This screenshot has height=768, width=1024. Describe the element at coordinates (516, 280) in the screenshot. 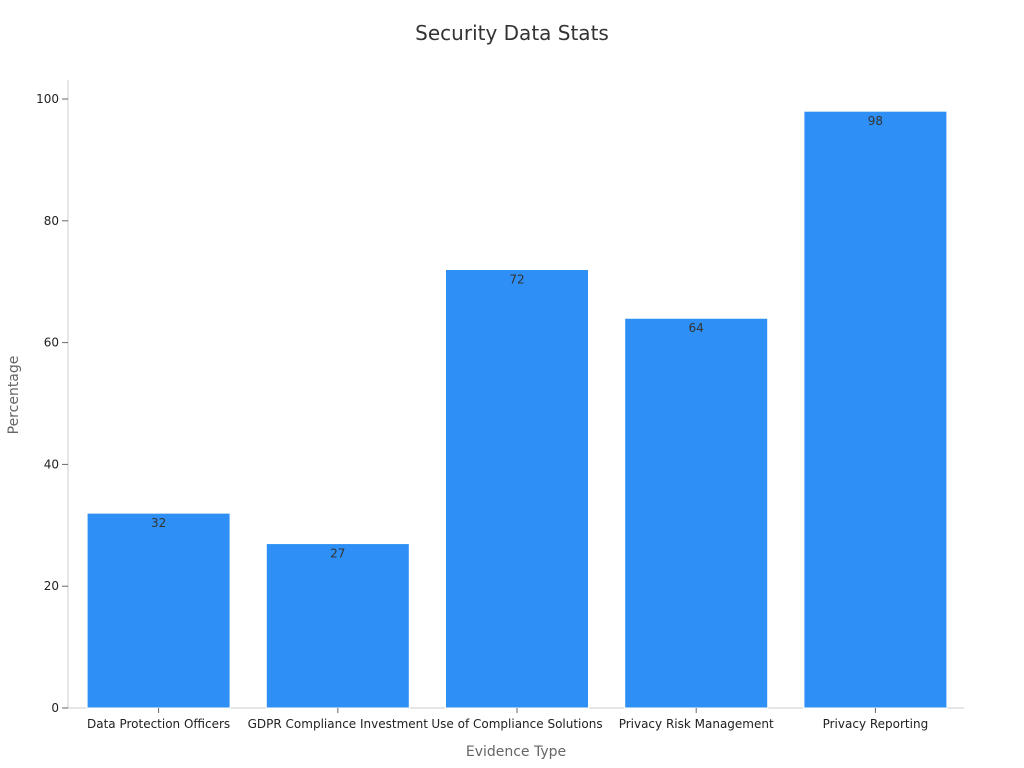

I see `bar-data-label: 72` at that location.